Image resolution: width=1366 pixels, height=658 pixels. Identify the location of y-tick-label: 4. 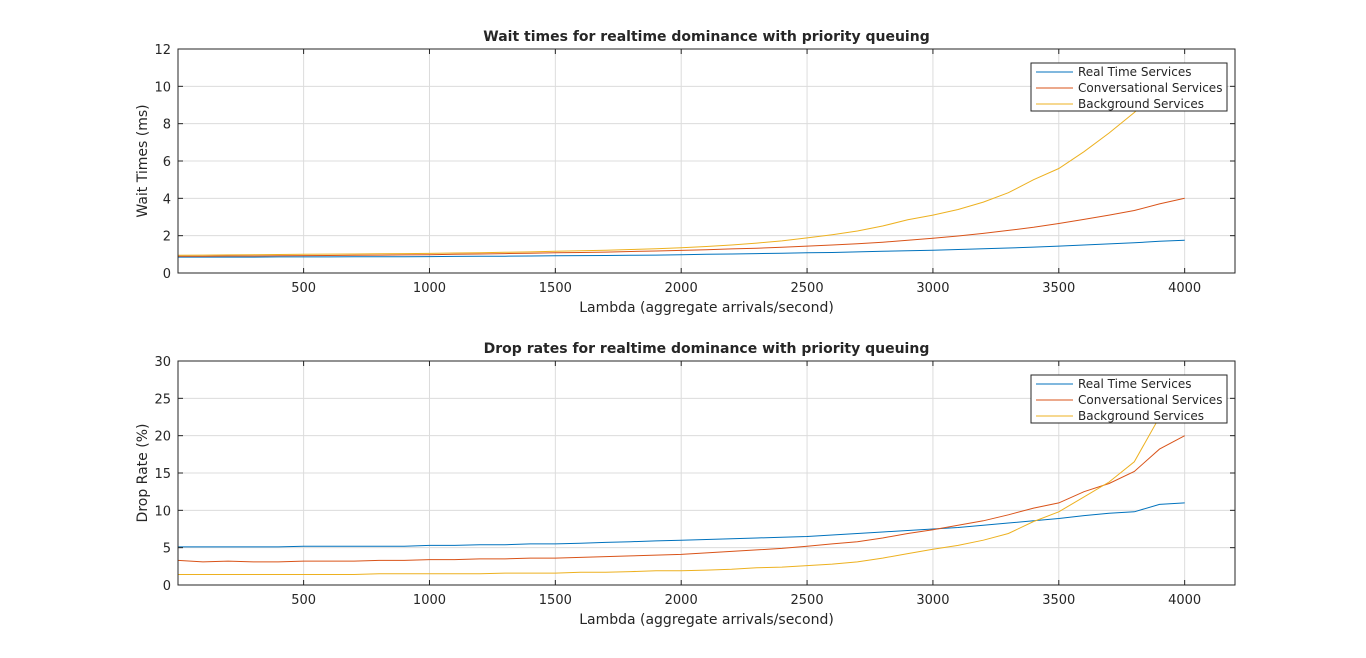
(167, 199).